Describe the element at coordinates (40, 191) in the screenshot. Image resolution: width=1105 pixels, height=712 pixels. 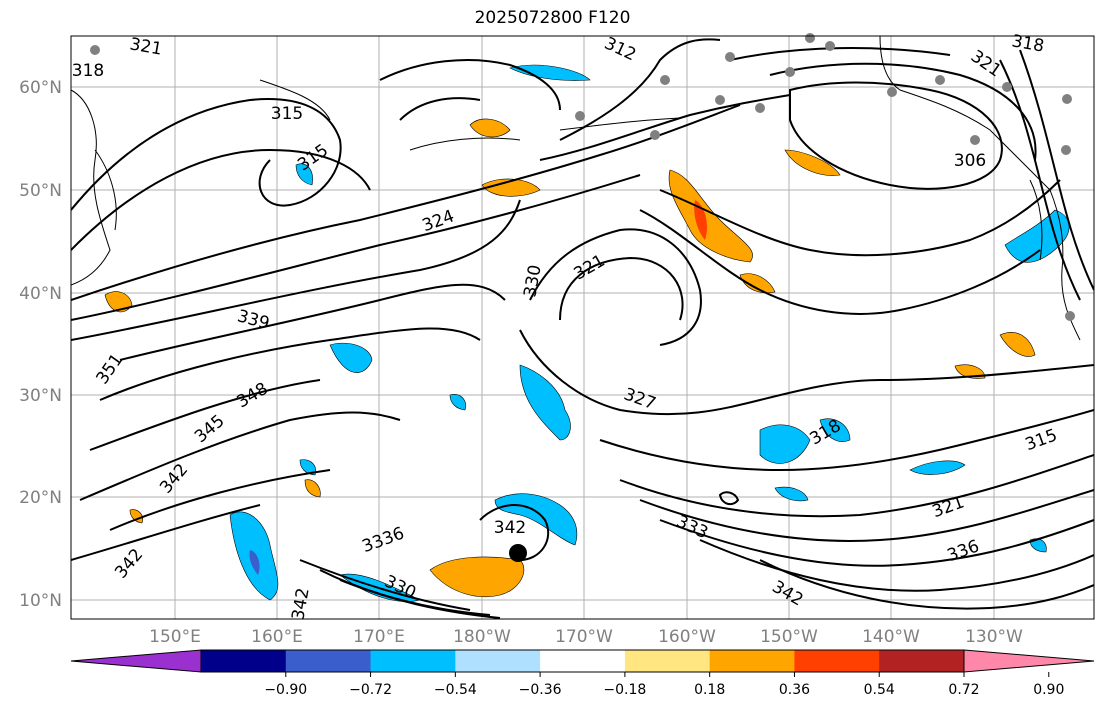
I see `latitude-label: 50°N` at that location.